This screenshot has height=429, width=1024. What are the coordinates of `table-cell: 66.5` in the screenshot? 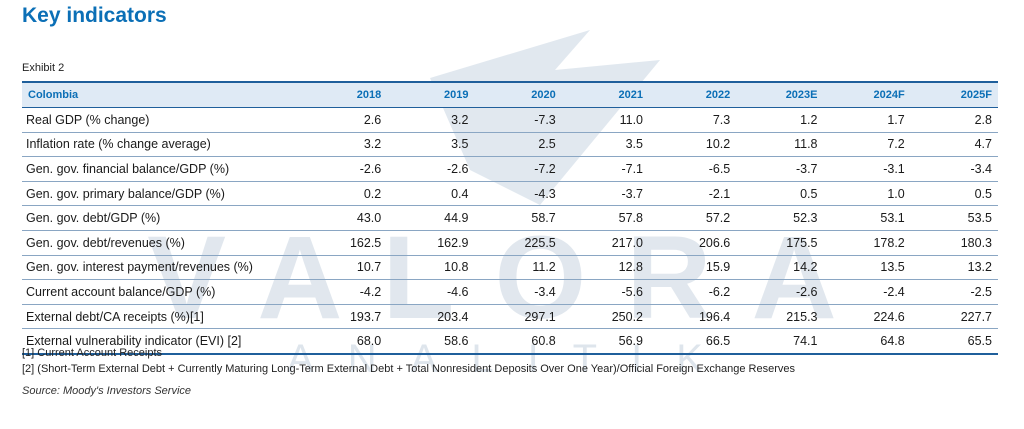 It's located at (693, 341).